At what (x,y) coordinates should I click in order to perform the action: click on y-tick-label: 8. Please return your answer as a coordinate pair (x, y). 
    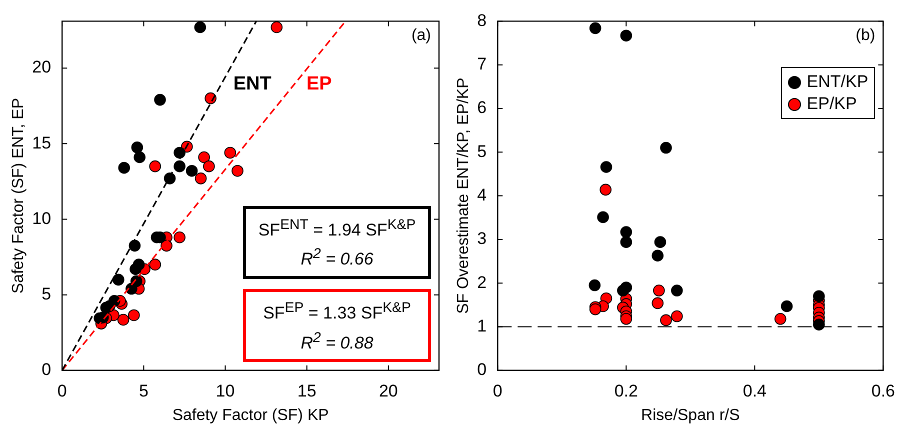
    Looking at the image, I should click on (482, 20).